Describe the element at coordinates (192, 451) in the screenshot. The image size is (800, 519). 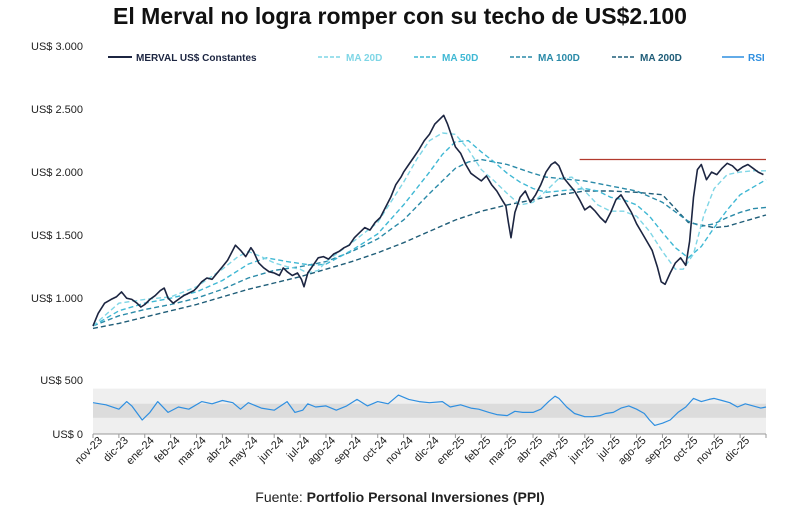
I see `x-tick-label: mar-24` at that location.